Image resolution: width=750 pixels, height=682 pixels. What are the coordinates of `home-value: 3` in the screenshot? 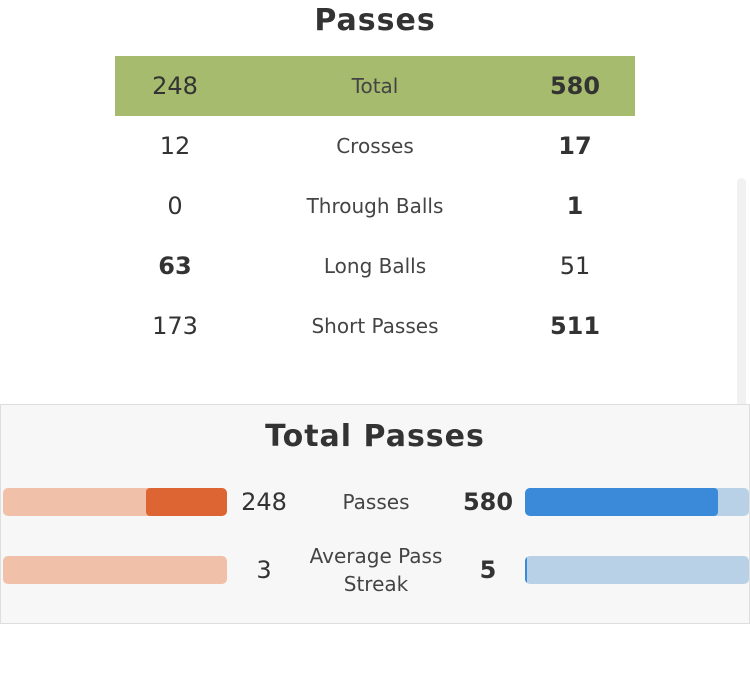 It's located at (264, 570).